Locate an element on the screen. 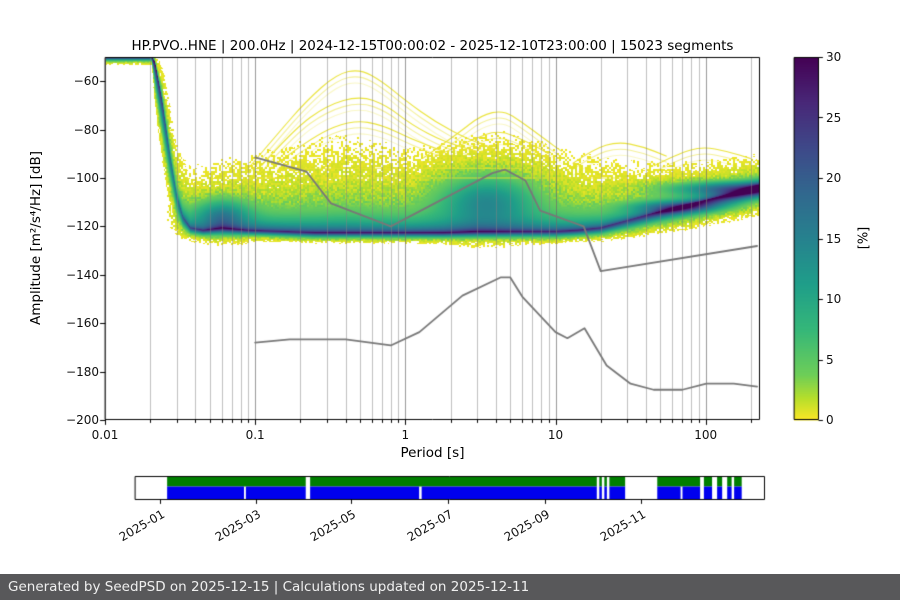  colorbar-tick-label: 15 is located at coordinates (834, 238).